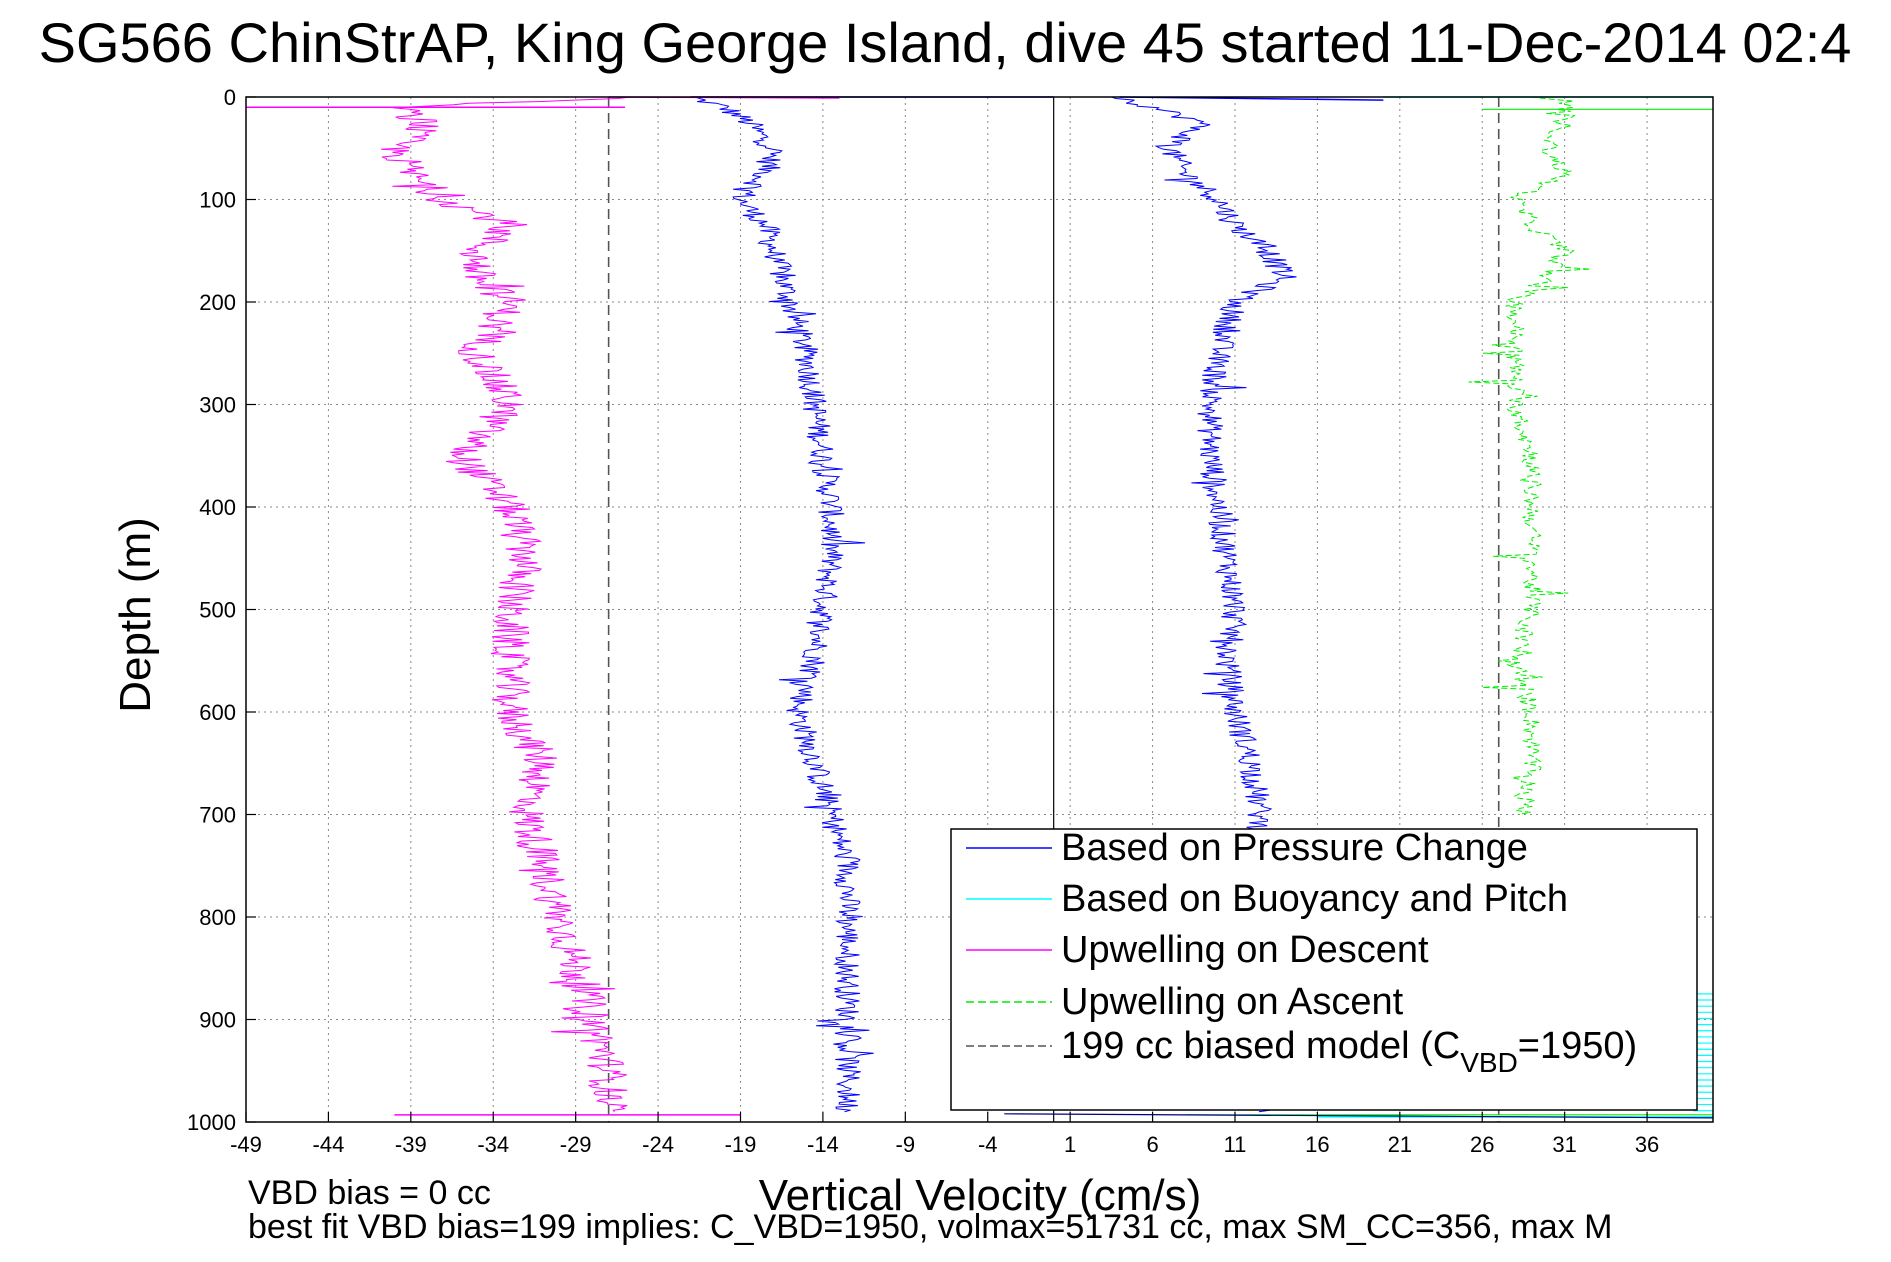 The image size is (1891, 1262). I want to click on x-tick-label: -29, so click(576, 1144).